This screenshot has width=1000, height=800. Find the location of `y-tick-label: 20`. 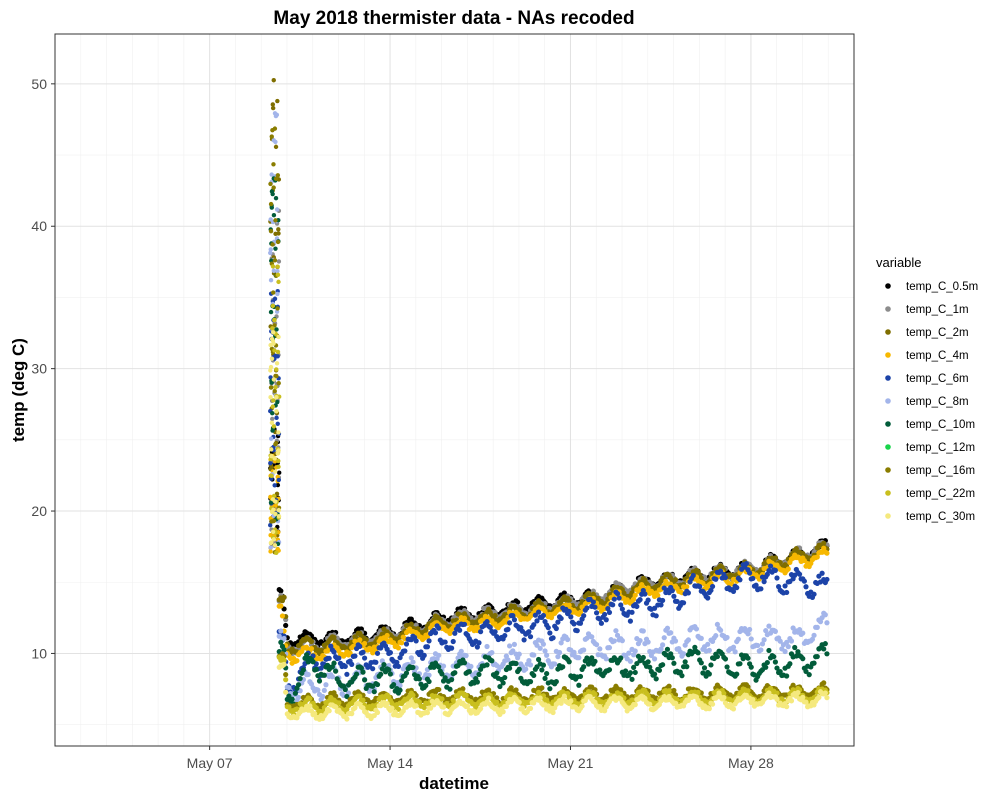

y-tick-label: 20 is located at coordinates (39, 511).